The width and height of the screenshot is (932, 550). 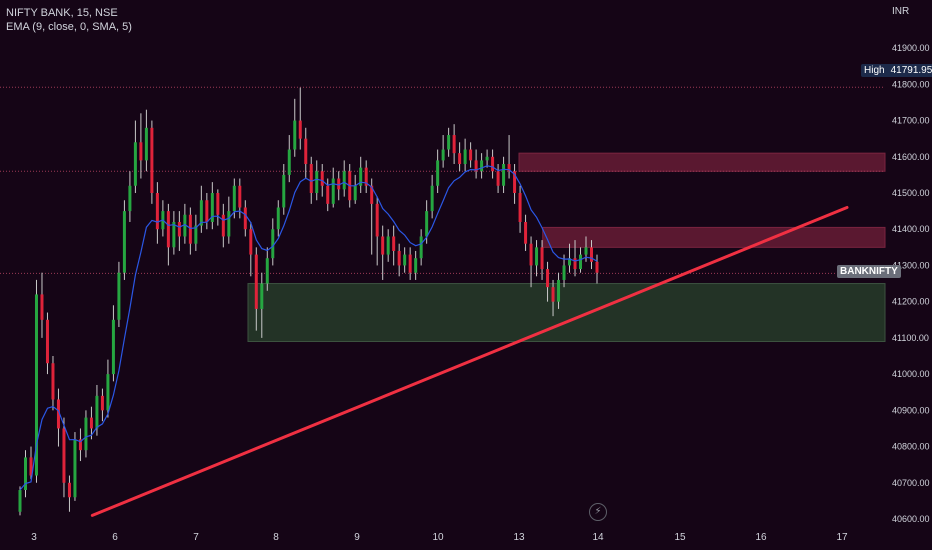 I want to click on symbol-legend: NIFTY BANK, 15, NSE, so click(x=62, y=13).